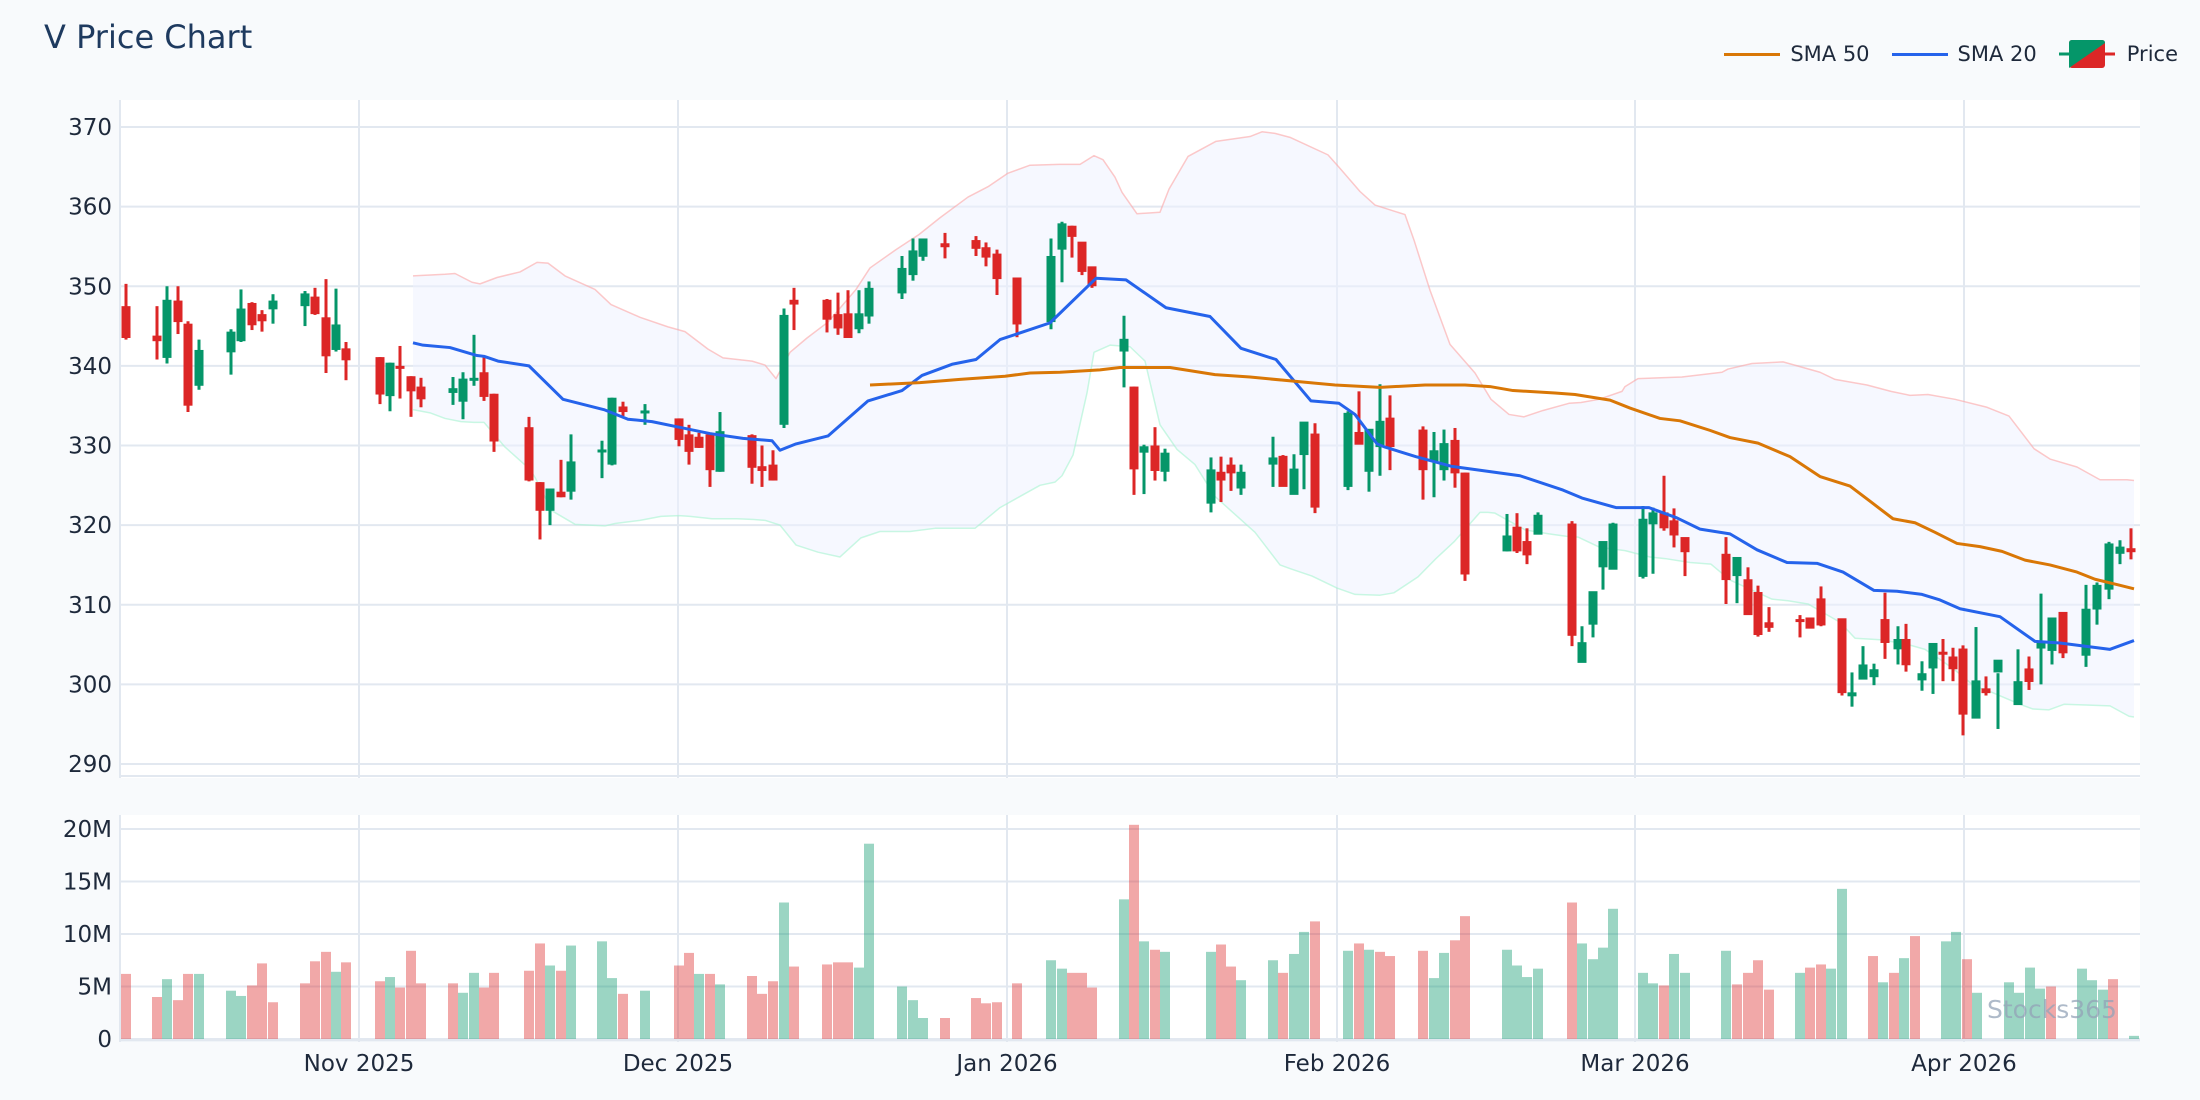  I want to click on legend-item-sma50: SMA 50, so click(1797, 54).